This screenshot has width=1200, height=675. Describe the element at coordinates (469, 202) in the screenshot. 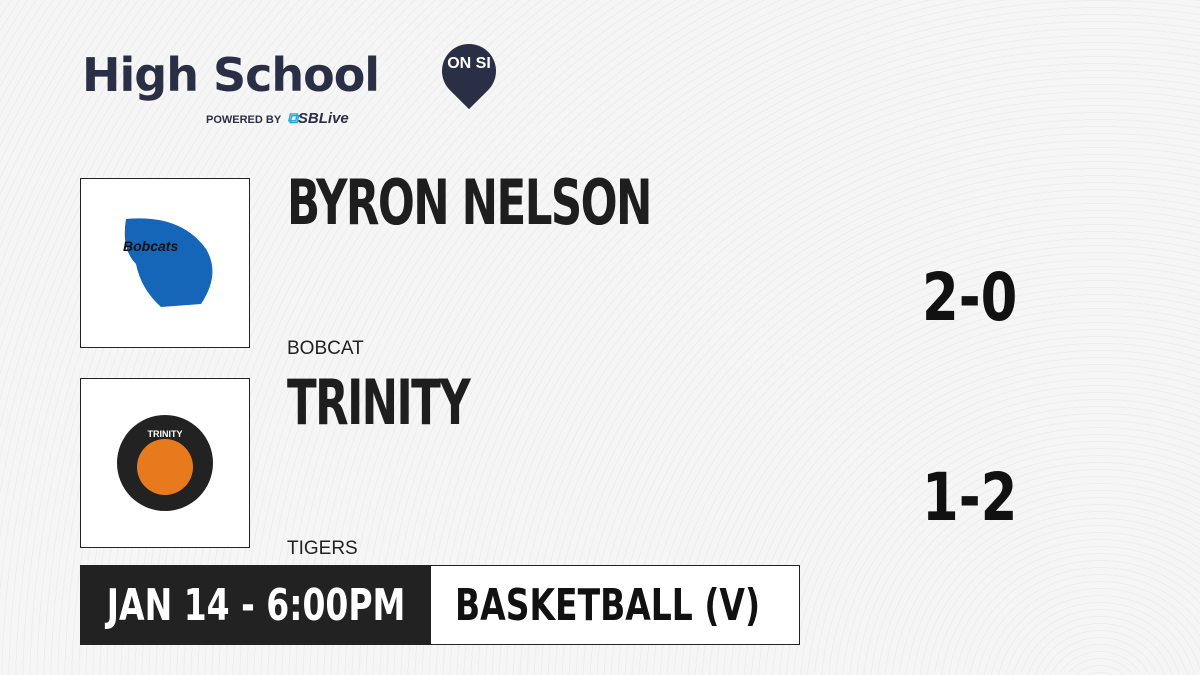

I see `team-name-home: BYRON NELSON` at that location.